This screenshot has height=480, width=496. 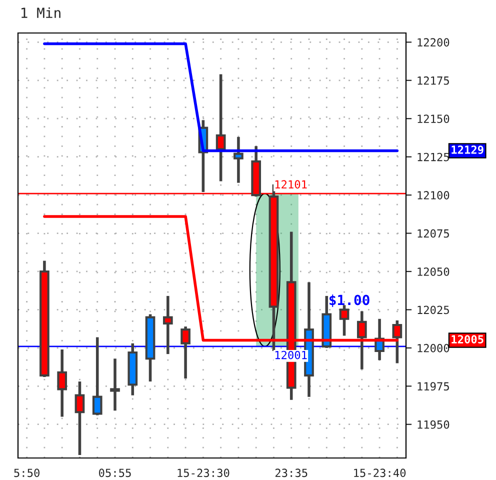 I want to click on text: 12129, so click(x=468, y=150).